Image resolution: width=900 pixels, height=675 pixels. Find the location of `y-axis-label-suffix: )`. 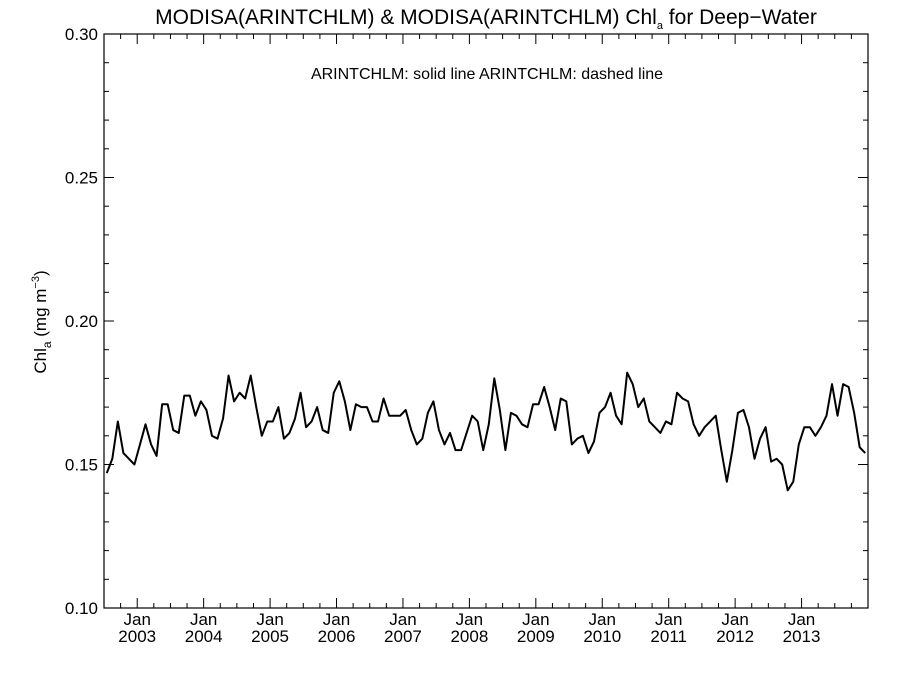

y-axis-label-suffix: ) is located at coordinates (40, 273).